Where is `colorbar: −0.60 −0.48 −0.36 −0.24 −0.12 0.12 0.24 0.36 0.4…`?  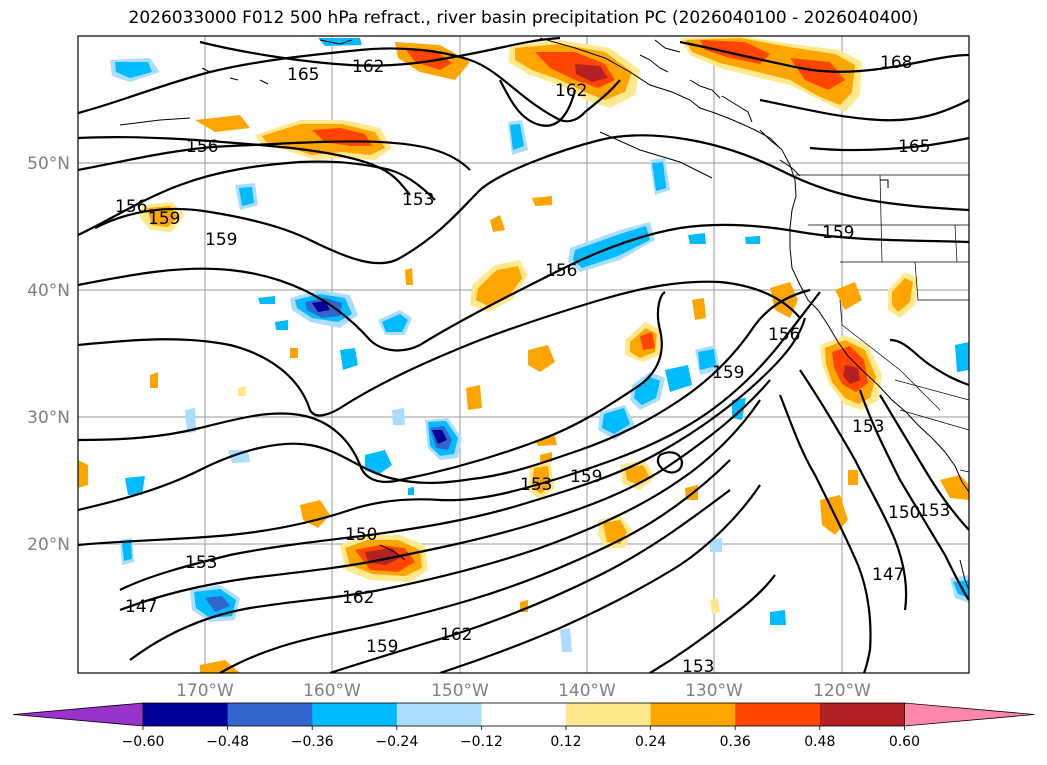 colorbar: −0.60 −0.48 −0.36 −0.24 −0.12 0.12 0.24 0.36 0.4… is located at coordinates (523, 726).